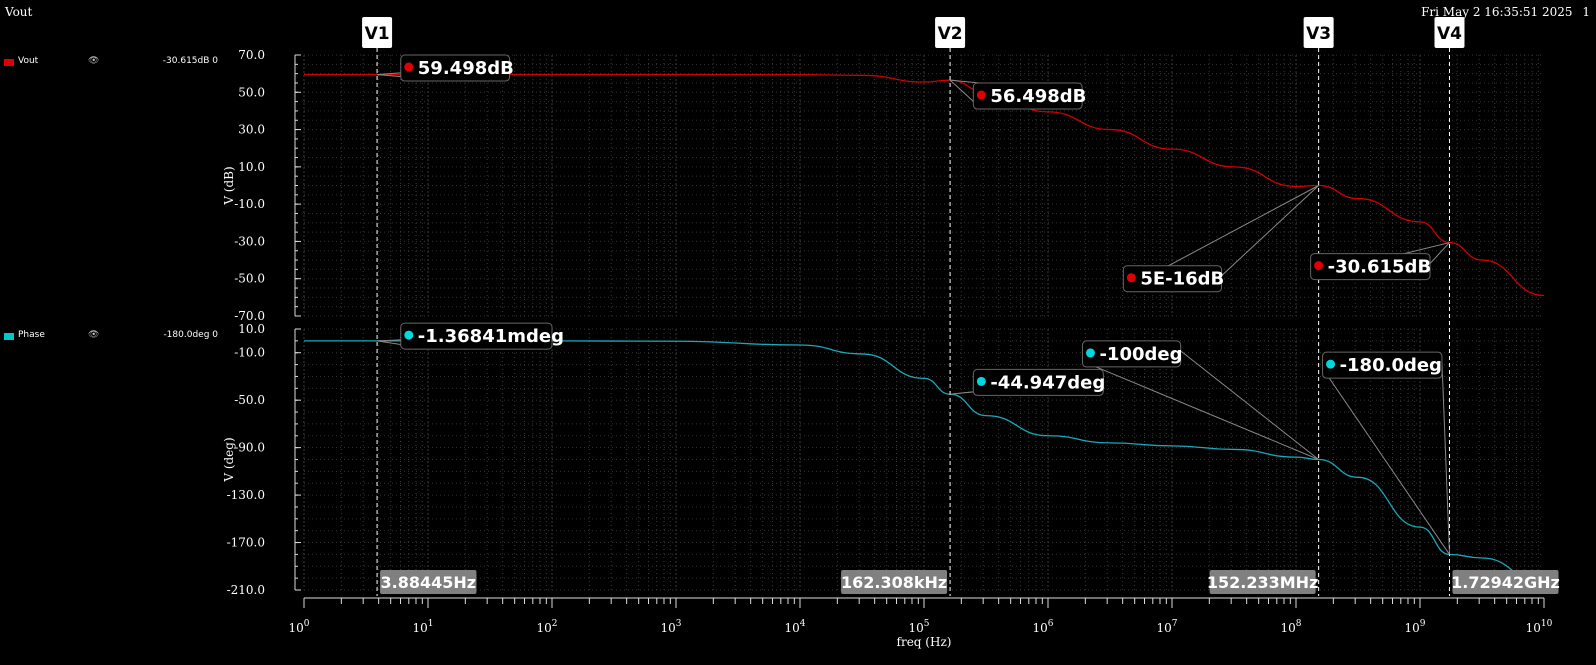 This screenshot has height=665, width=1596. What do you see at coordinates (28, 61) in the screenshot?
I see `legend-name: Vout` at bounding box center [28, 61].